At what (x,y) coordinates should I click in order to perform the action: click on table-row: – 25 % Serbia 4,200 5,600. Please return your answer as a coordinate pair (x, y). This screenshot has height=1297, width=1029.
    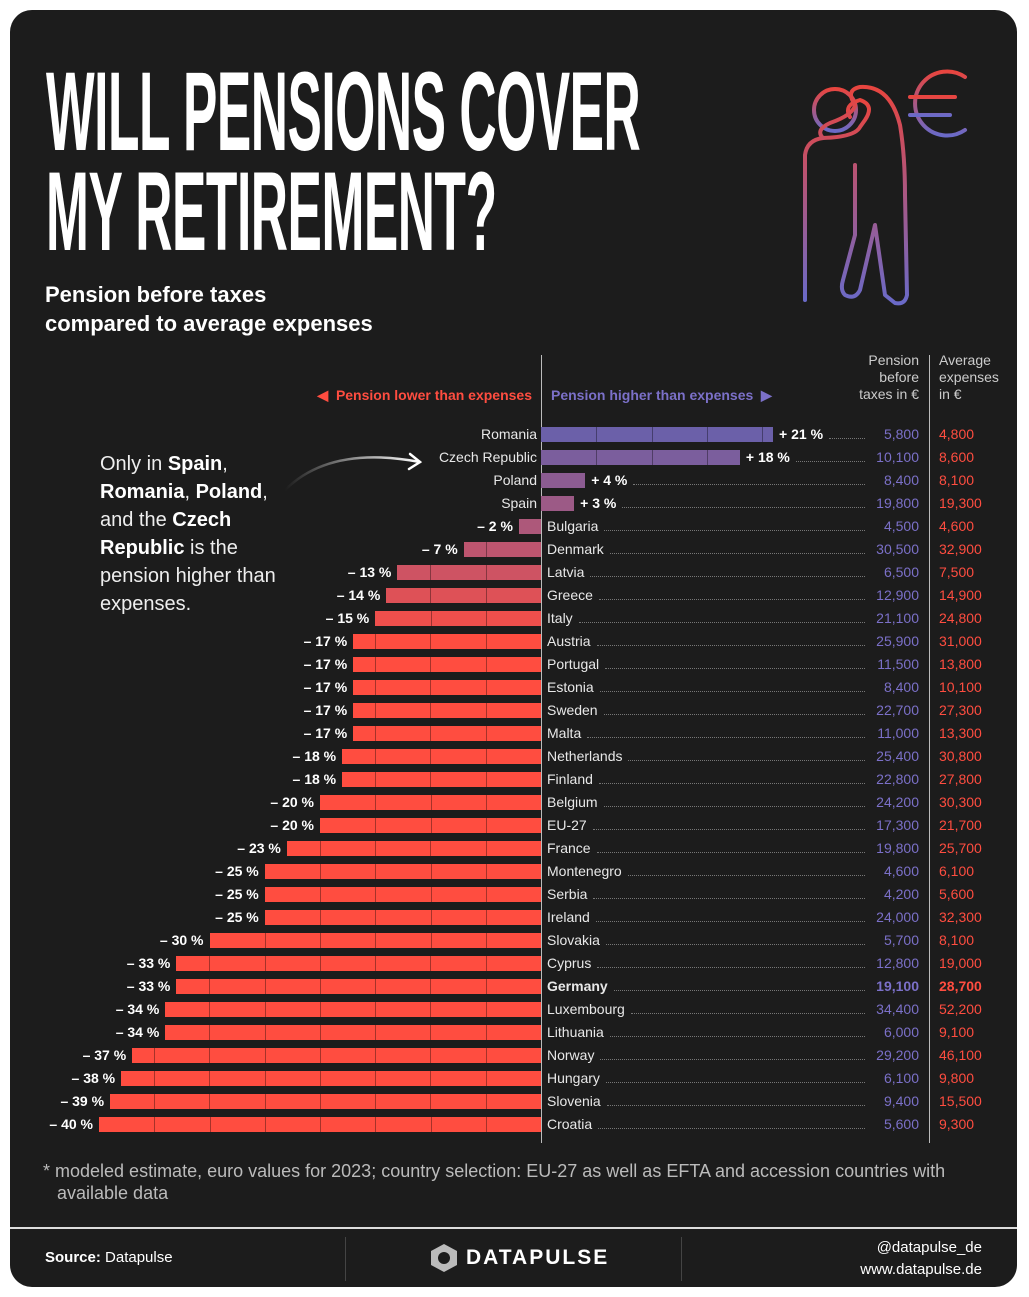
    Looking at the image, I should click on (513, 894).